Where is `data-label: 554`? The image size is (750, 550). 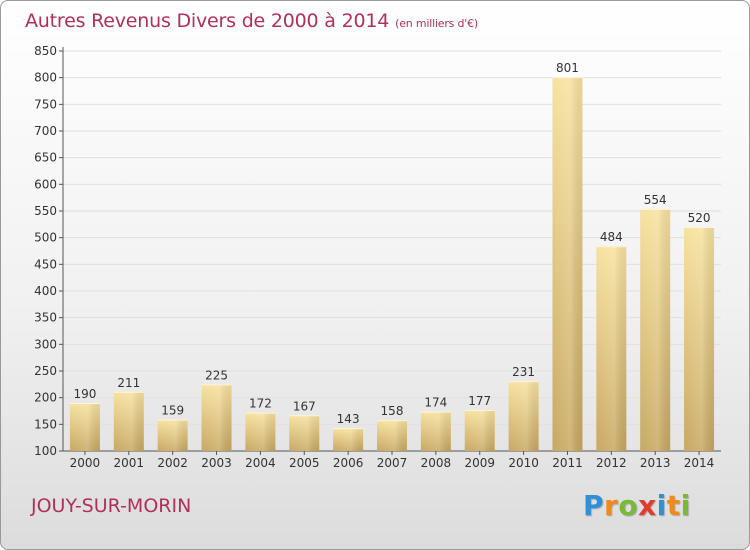
data-label: 554 is located at coordinates (655, 200).